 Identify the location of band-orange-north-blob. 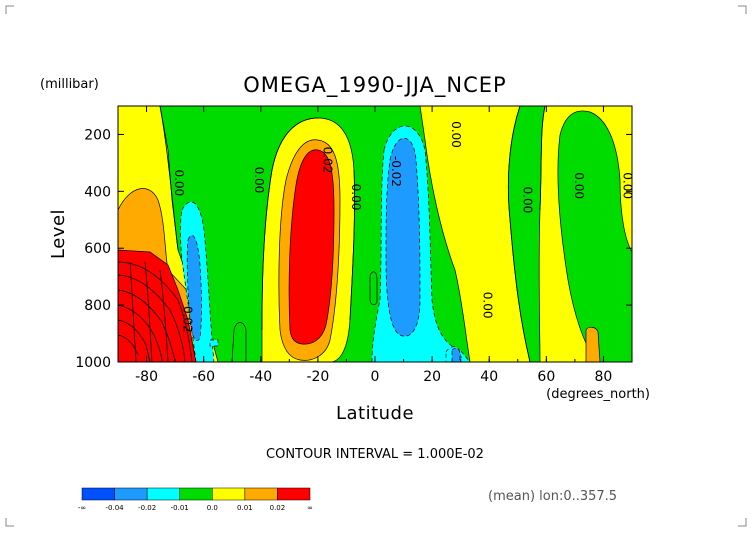
(593, 344).